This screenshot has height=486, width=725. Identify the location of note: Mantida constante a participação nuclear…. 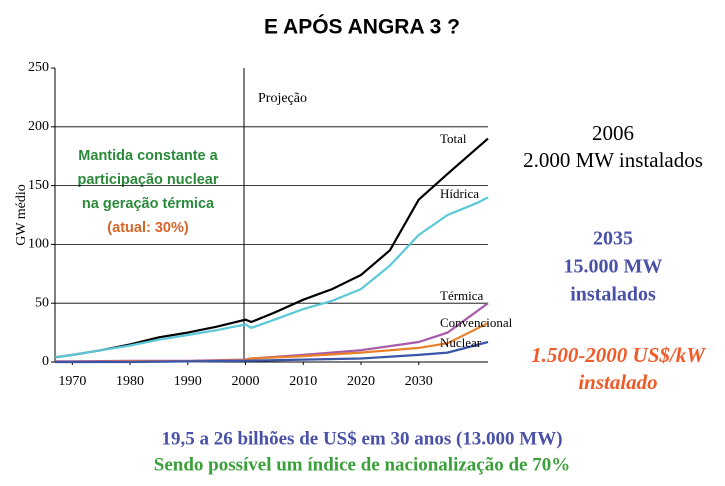
(147, 192).